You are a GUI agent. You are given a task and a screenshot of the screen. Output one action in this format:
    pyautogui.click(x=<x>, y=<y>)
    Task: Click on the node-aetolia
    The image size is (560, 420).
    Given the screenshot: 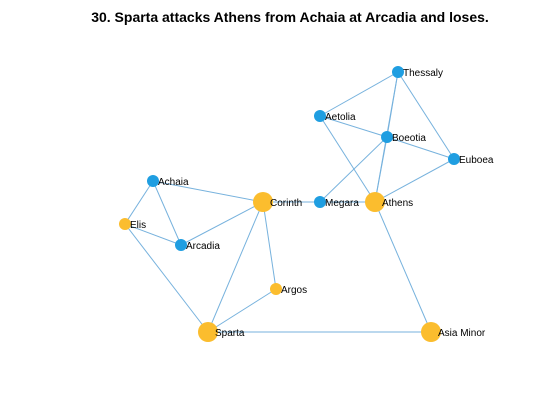 What is the action you would take?
    pyautogui.click(x=320, y=116)
    